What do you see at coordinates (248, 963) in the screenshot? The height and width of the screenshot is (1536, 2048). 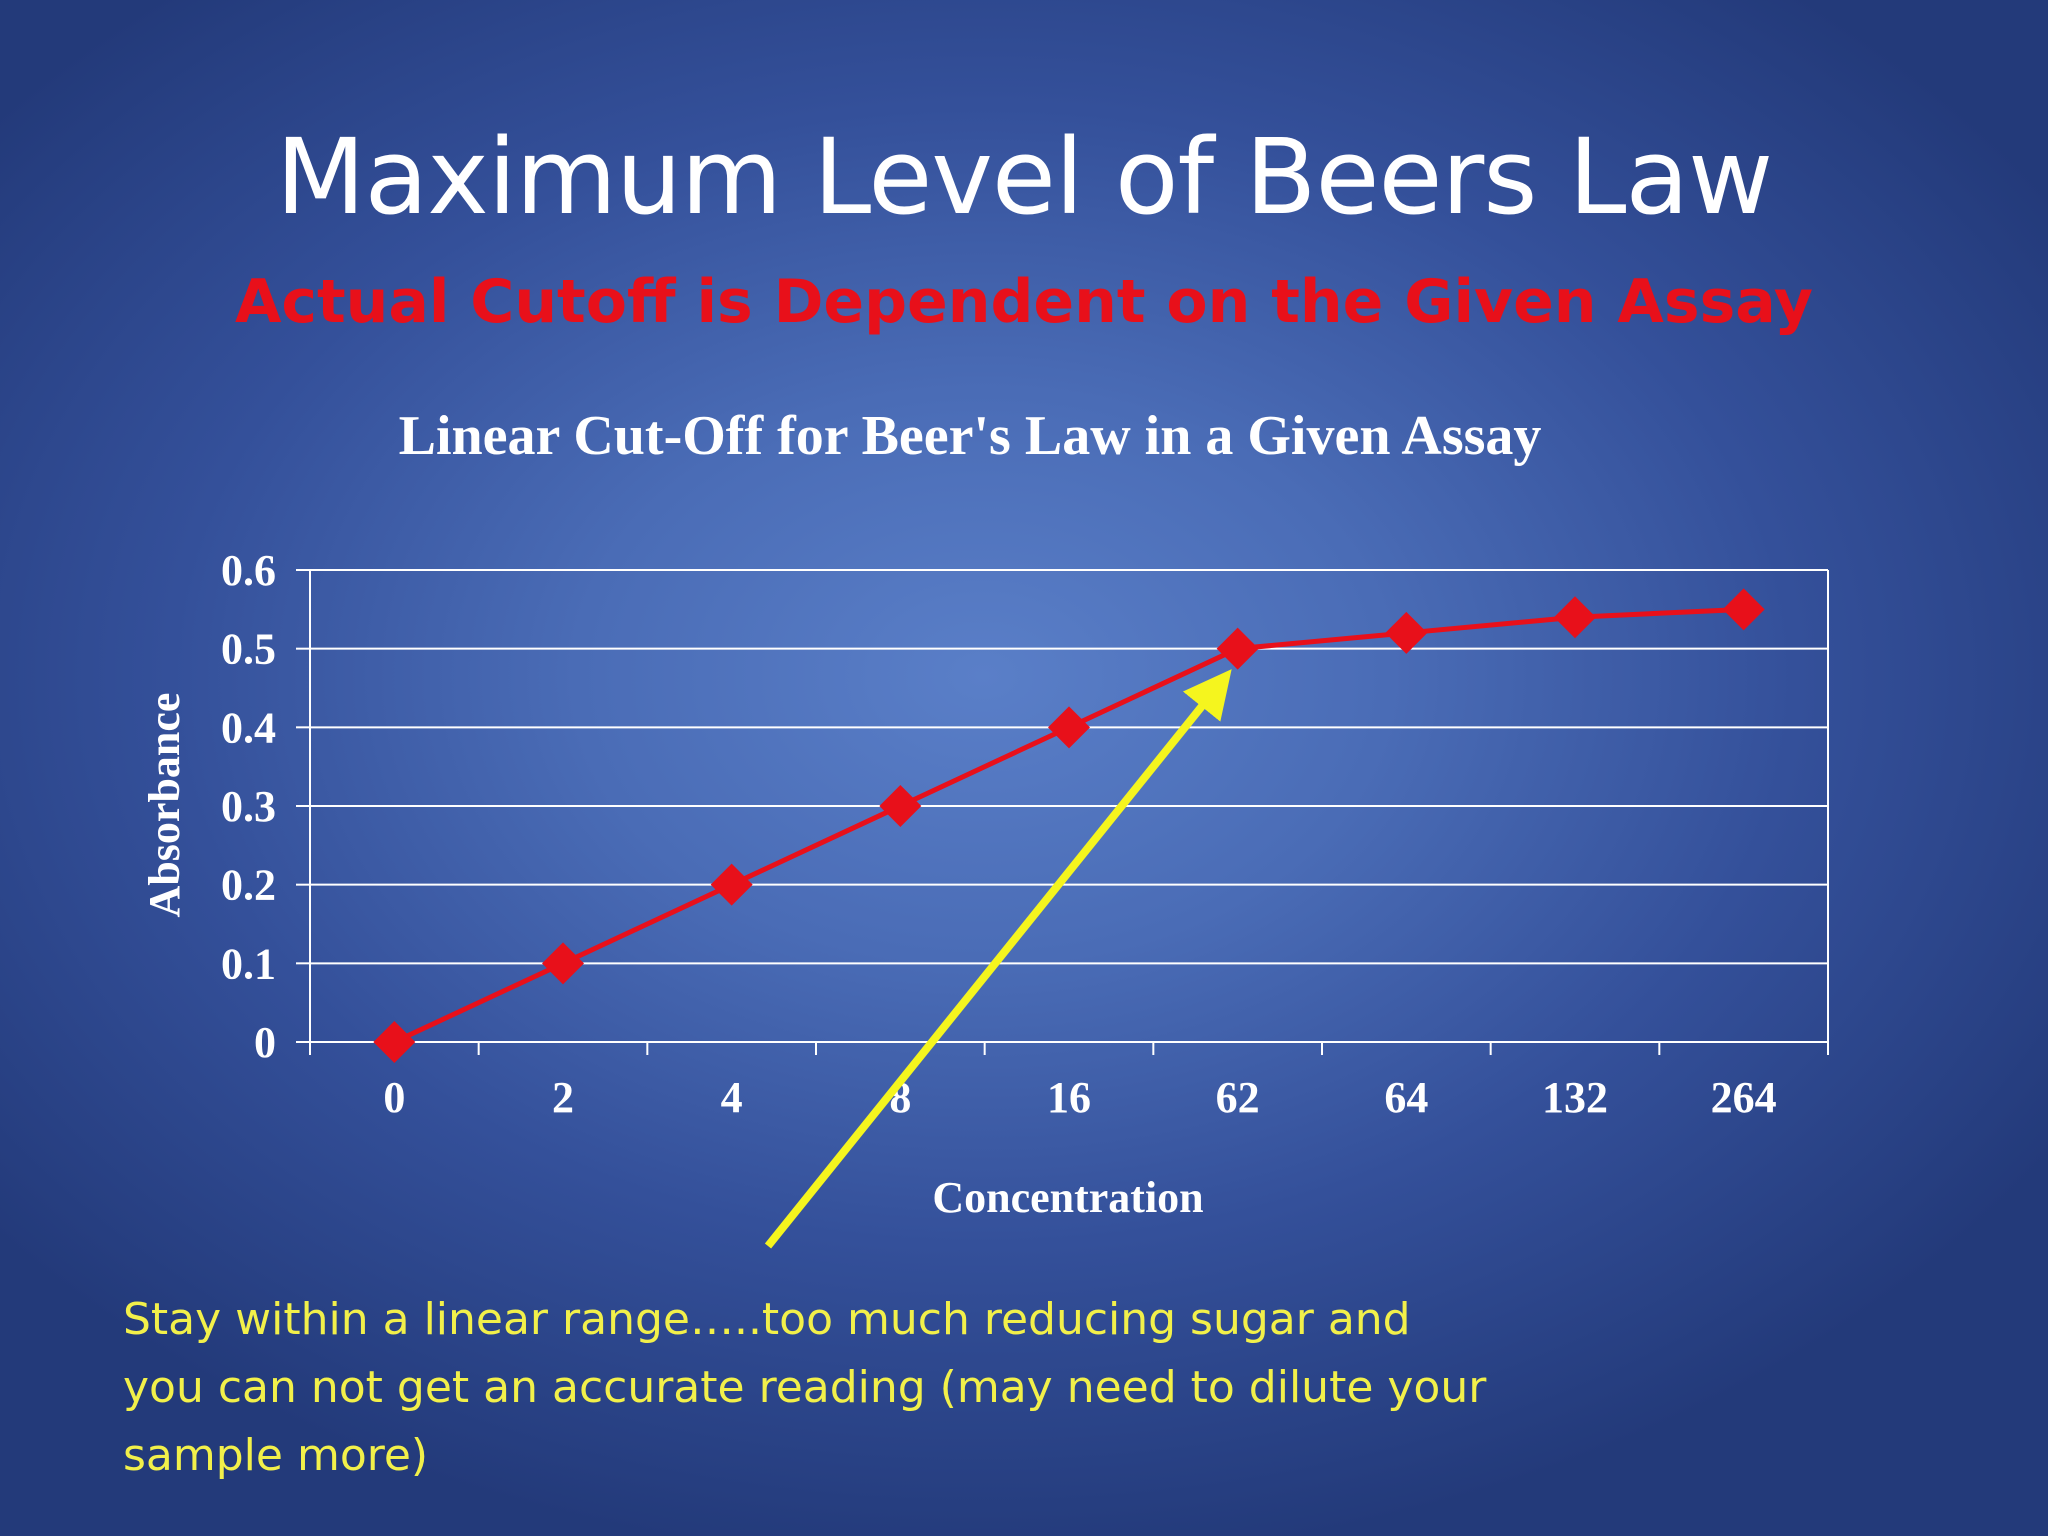 I see `y-tick-label: 0.1` at bounding box center [248, 963].